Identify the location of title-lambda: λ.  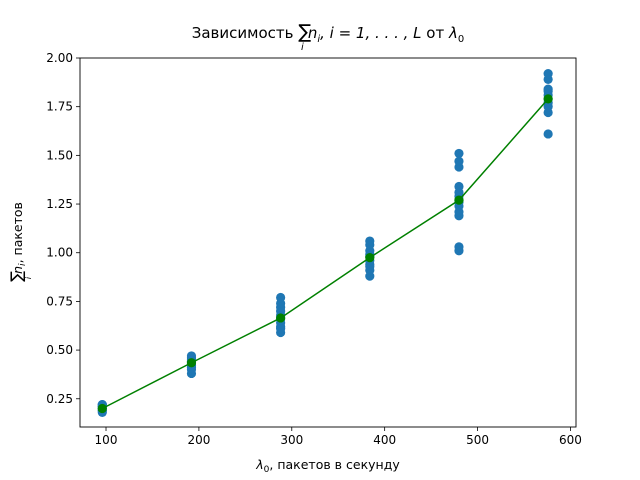
(453, 33).